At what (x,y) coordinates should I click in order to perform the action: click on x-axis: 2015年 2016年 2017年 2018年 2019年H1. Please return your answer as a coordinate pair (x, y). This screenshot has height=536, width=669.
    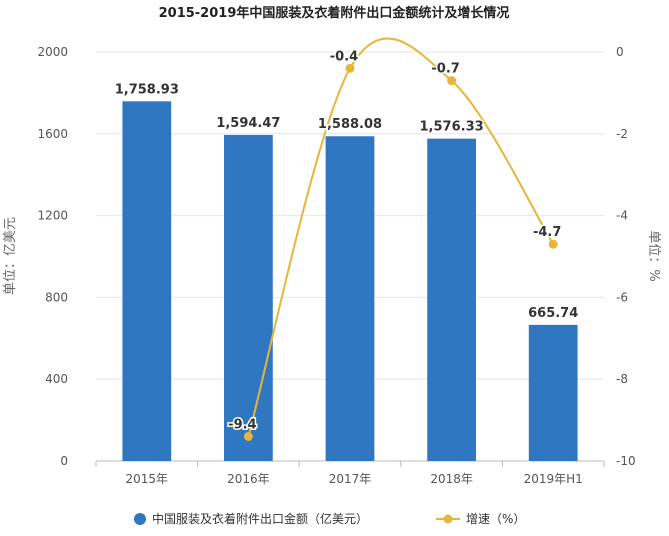
    Looking at the image, I should click on (350, 473).